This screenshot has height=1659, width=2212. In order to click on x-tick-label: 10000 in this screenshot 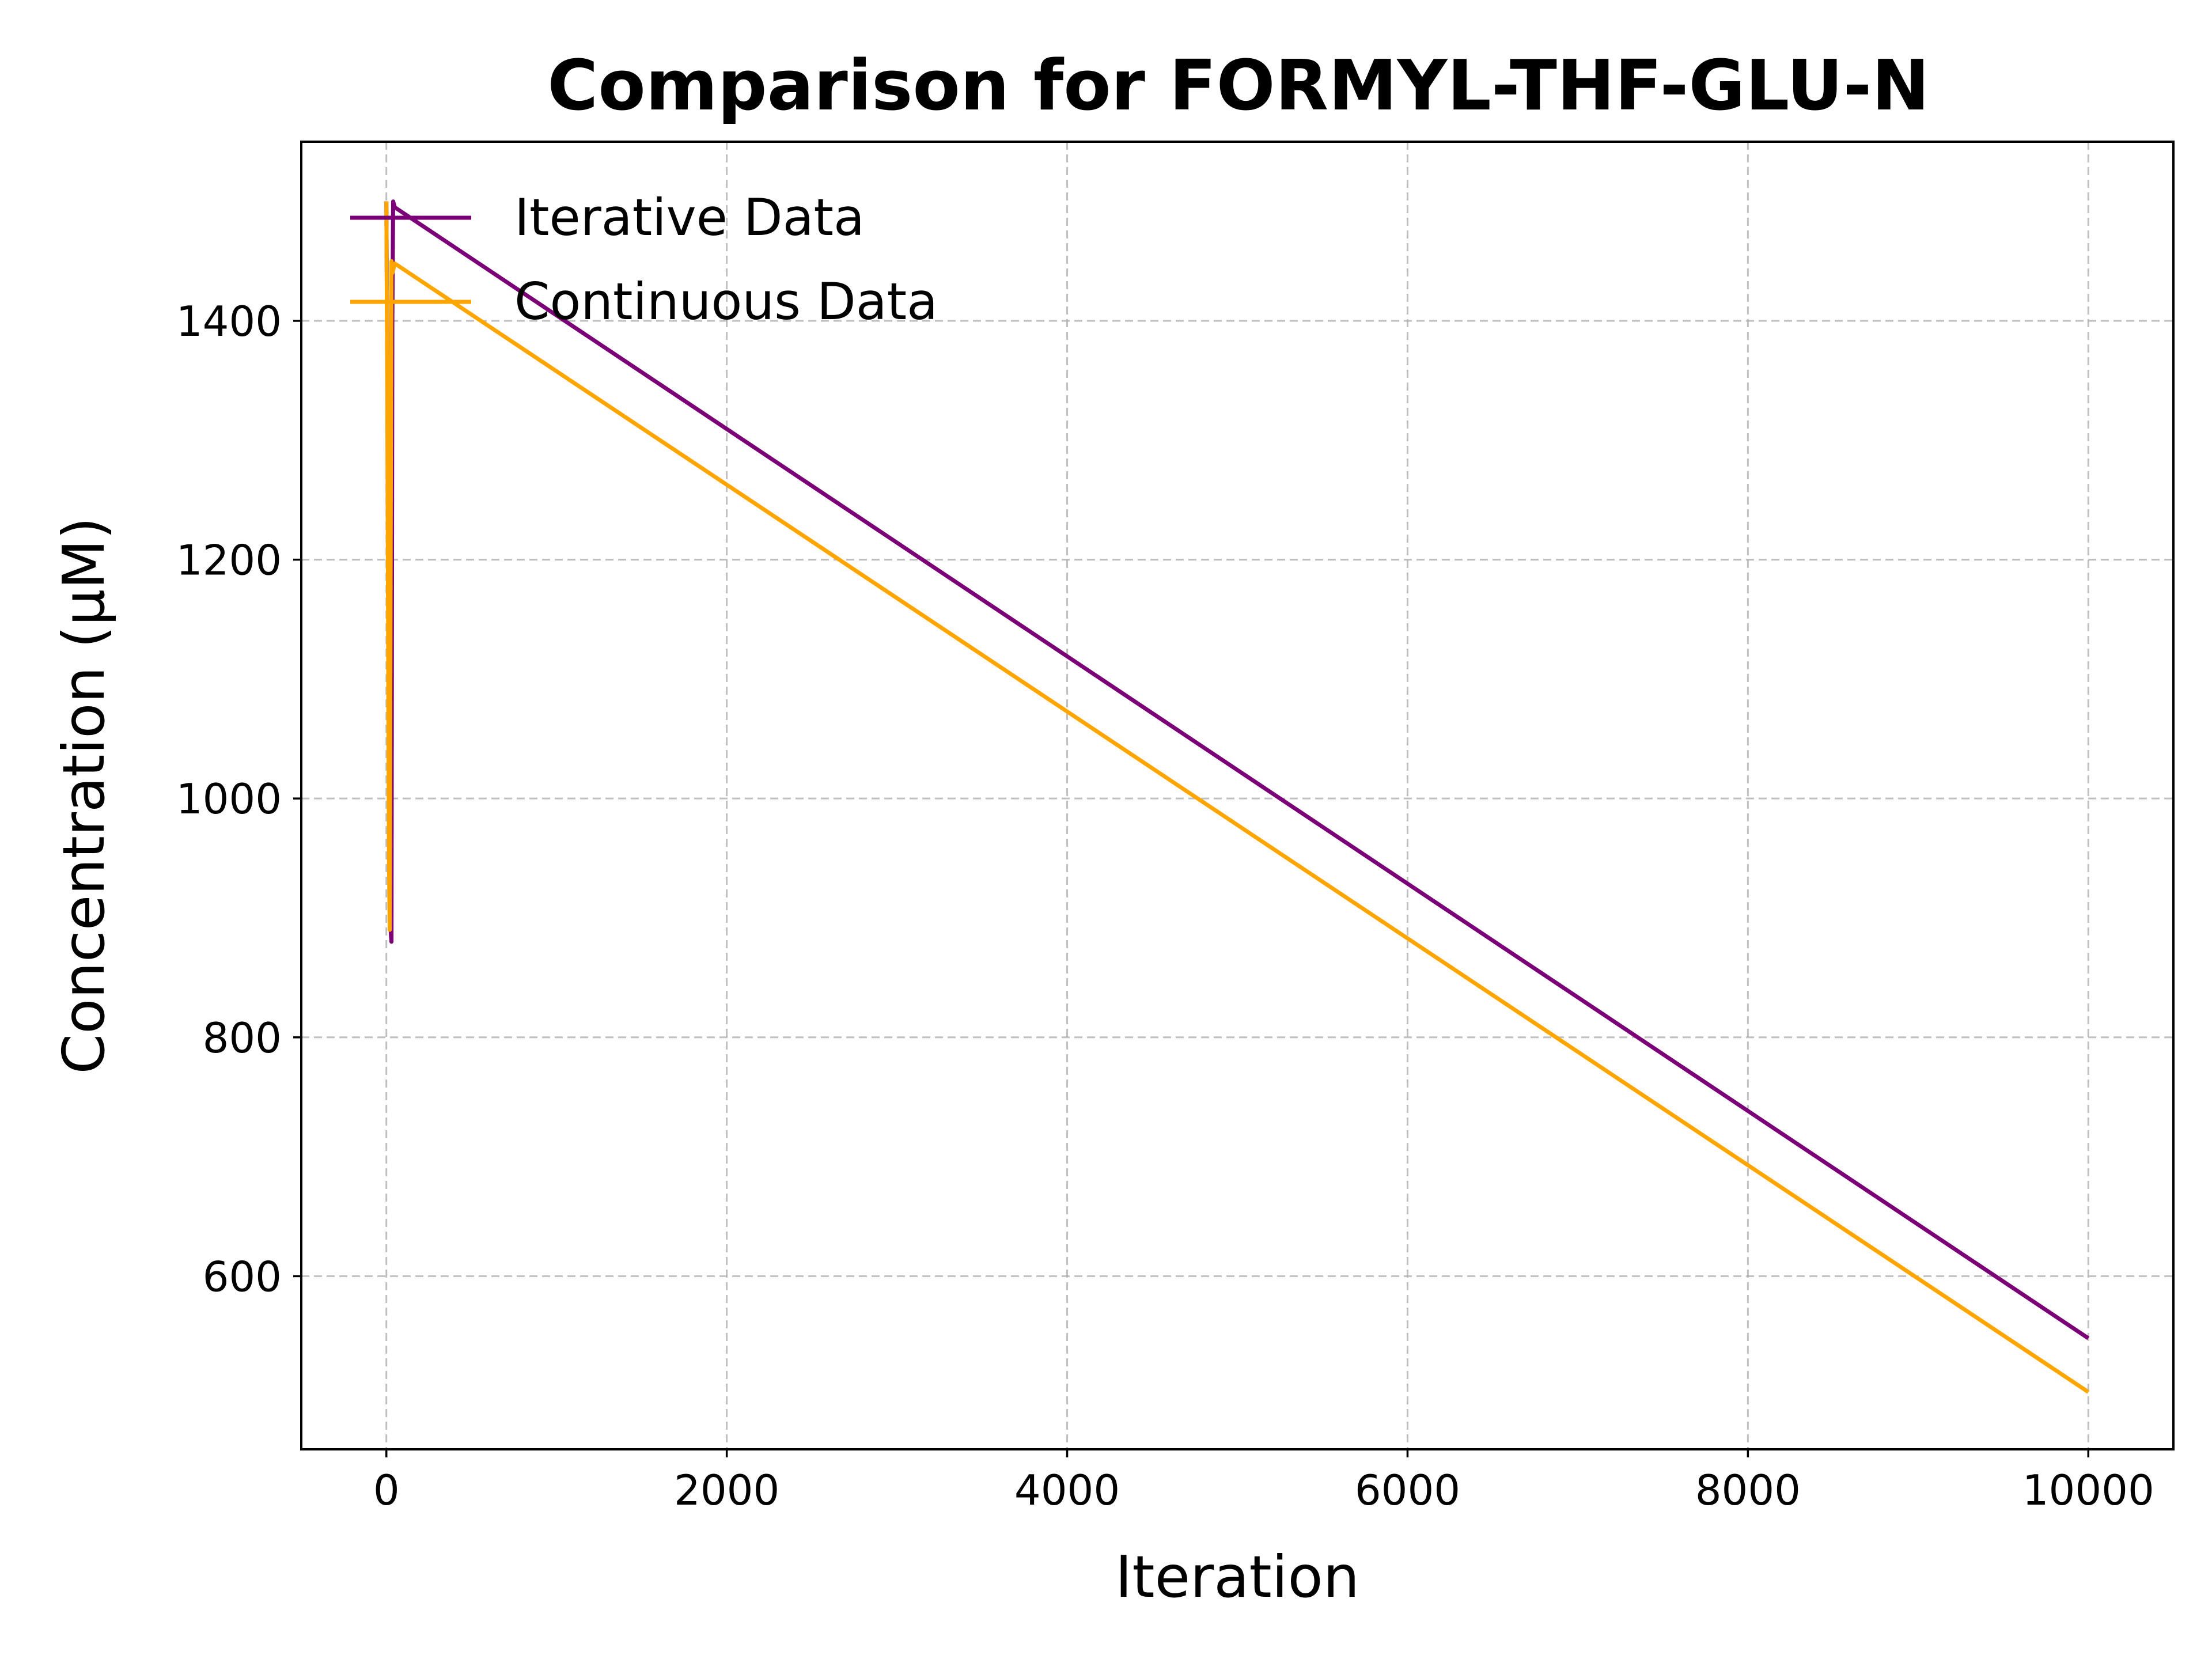, I will do `click(2088, 1490)`.